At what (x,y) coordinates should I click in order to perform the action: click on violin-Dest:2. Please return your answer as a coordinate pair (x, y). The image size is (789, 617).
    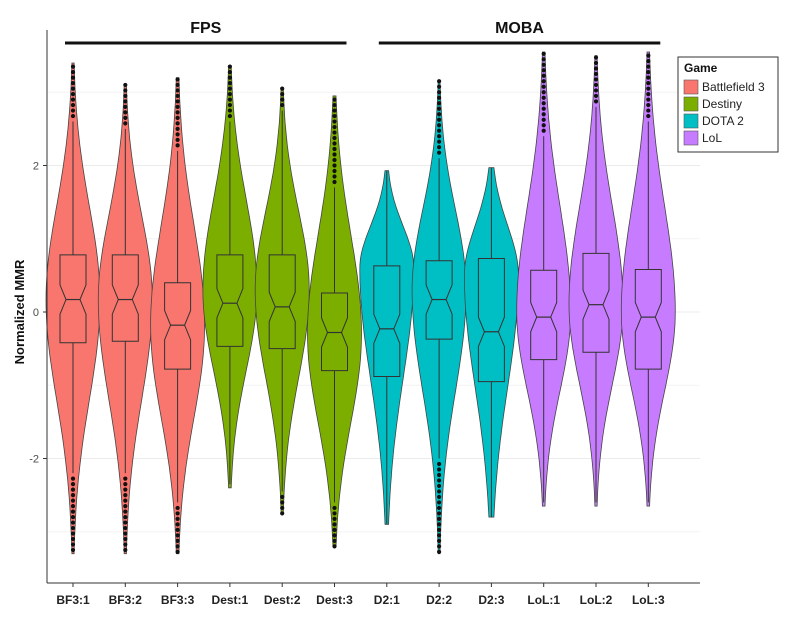
    Looking at the image, I should click on (282, 301).